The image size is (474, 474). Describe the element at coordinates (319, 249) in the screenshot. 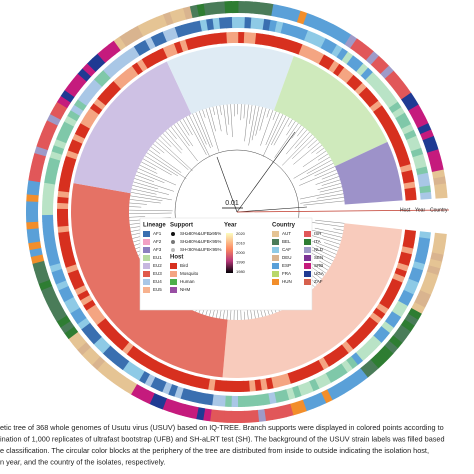

I see `legend-label: NLD` at that location.